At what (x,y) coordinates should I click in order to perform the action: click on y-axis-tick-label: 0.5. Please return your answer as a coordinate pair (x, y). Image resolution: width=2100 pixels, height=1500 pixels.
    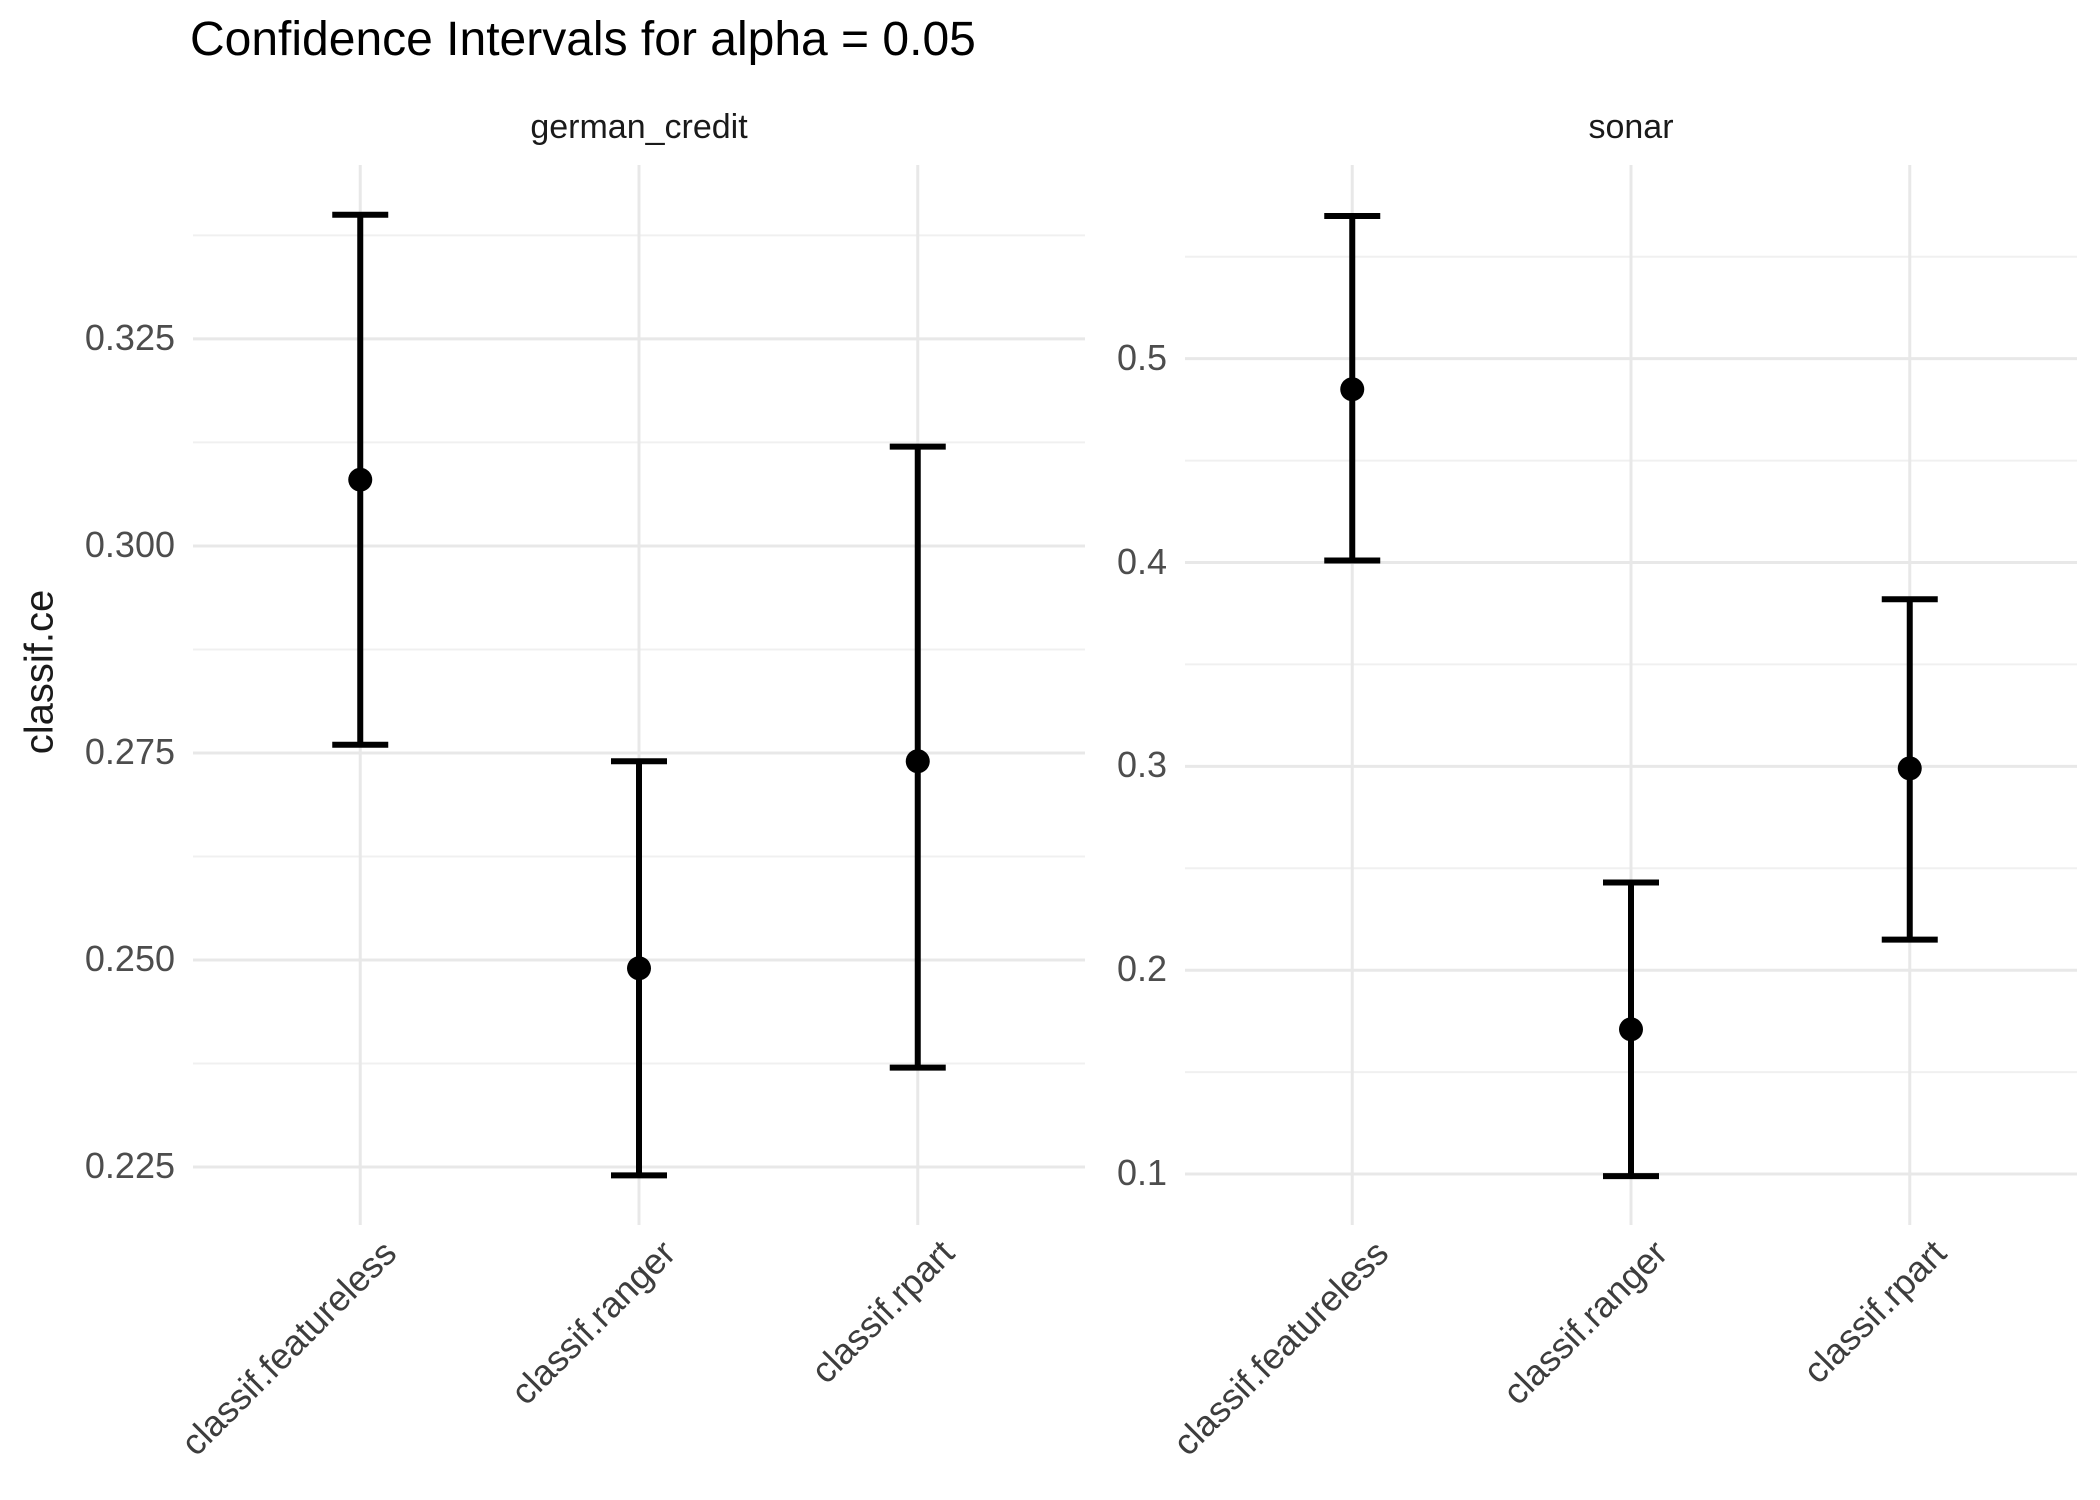
    Looking at the image, I should click on (1141, 357).